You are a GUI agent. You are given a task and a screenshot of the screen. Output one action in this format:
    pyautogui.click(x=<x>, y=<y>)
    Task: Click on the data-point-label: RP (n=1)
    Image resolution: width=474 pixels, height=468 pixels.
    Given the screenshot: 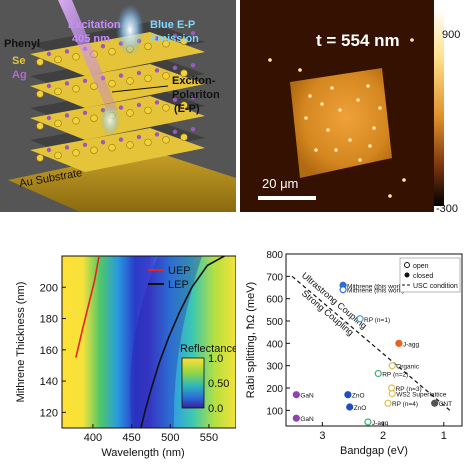 What is the action you would take?
    pyautogui.click(x=377, y=320)
    